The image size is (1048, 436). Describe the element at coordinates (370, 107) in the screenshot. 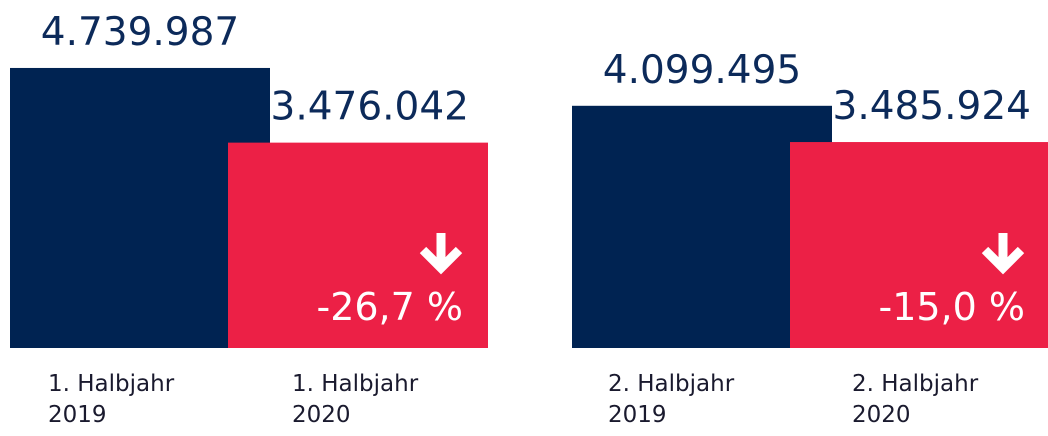

I see `value-label: 3.476.042` at that location.